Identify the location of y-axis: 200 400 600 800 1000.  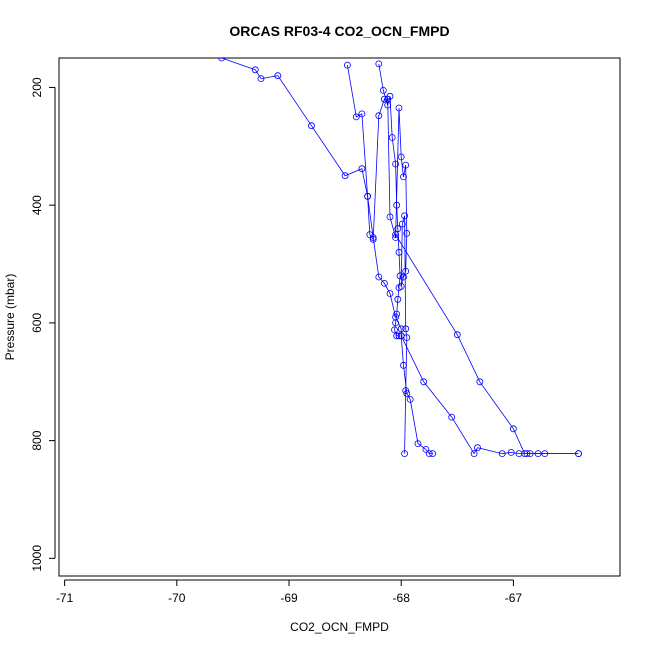
(43, 324).